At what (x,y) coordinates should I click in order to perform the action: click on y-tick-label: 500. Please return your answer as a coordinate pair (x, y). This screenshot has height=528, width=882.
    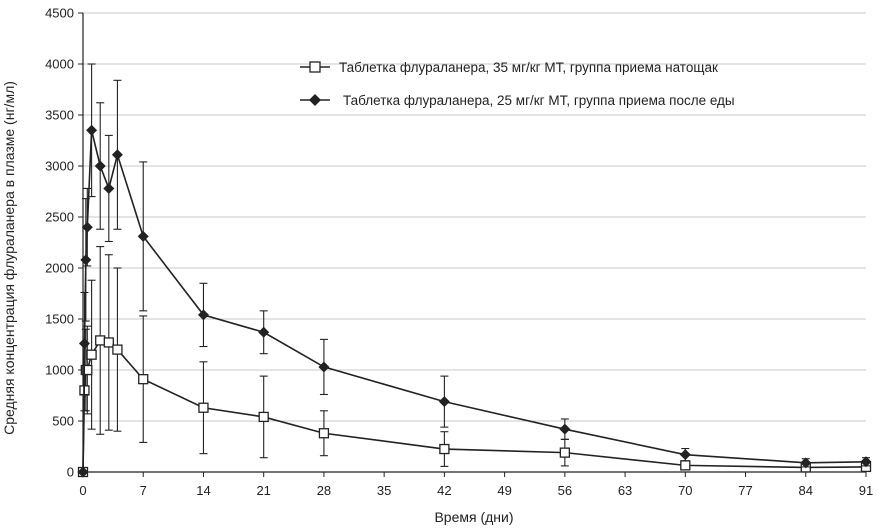
    Looking at the image, I should click on (63, 421).